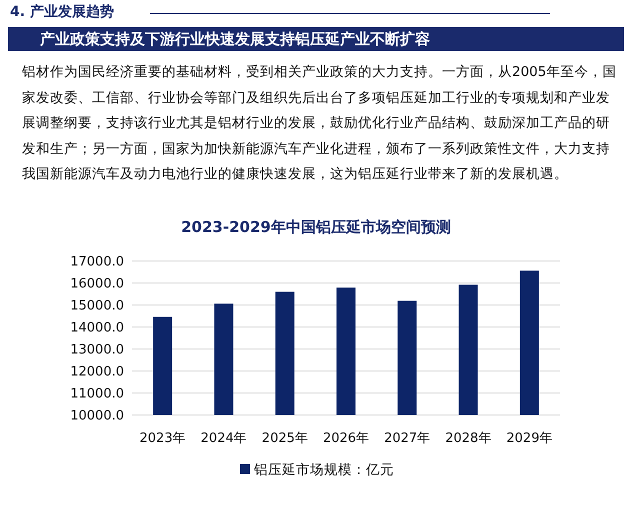  Describe the element at coordinates (323, 470) in the screenshot. I see `legend-label: 铝压延市场规模：亿元` at that location.